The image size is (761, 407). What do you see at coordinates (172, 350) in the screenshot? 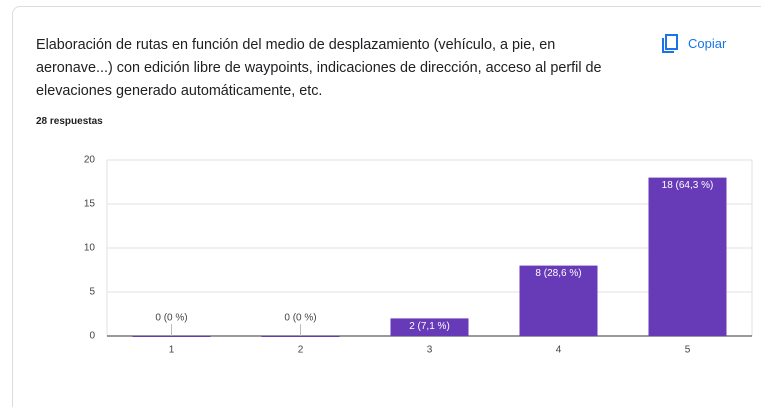
I see `x-tick-label: 1` at bounding box center [172, 350].